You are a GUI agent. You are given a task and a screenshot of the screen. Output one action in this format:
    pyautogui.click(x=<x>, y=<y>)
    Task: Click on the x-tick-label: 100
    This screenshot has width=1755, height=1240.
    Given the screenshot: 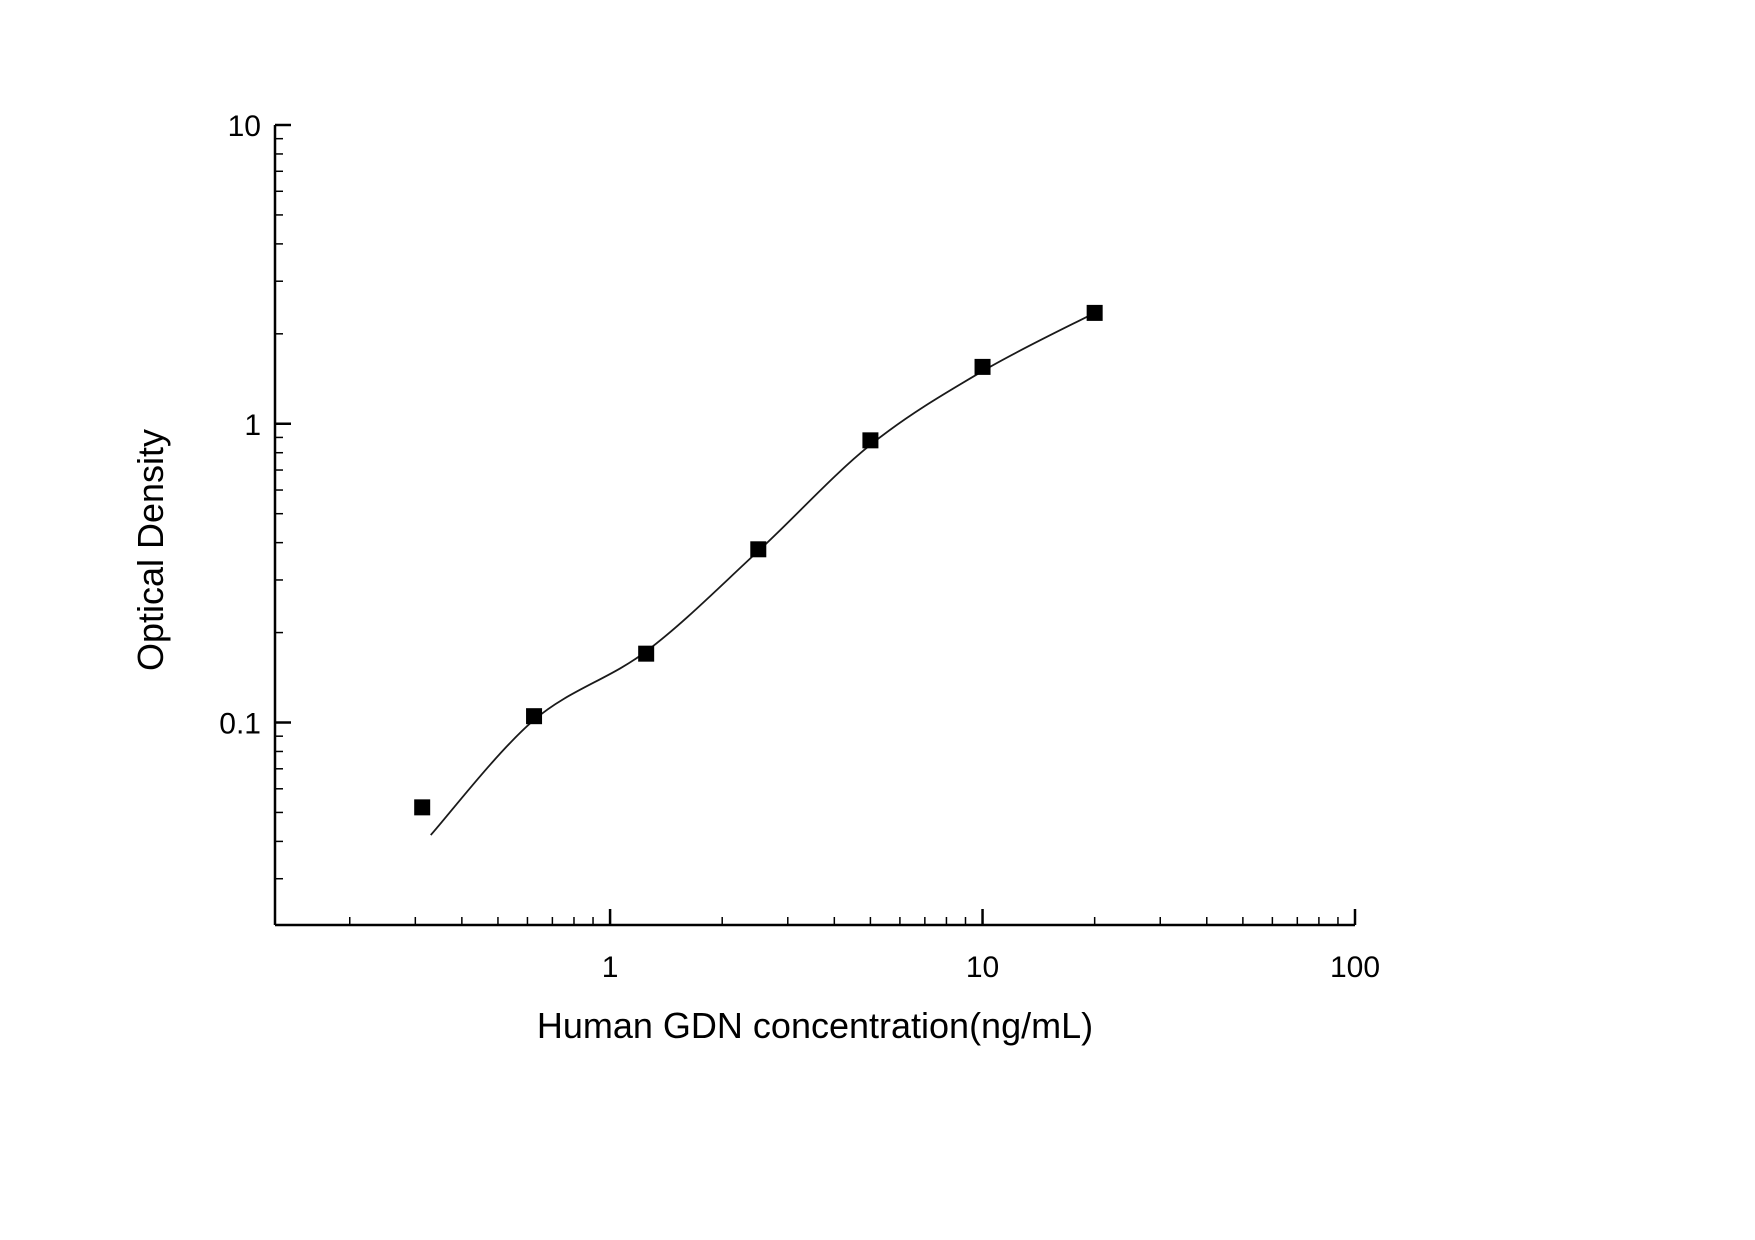 What is the action you would take?
    pyautogui.click(x=1355, y=967)
    